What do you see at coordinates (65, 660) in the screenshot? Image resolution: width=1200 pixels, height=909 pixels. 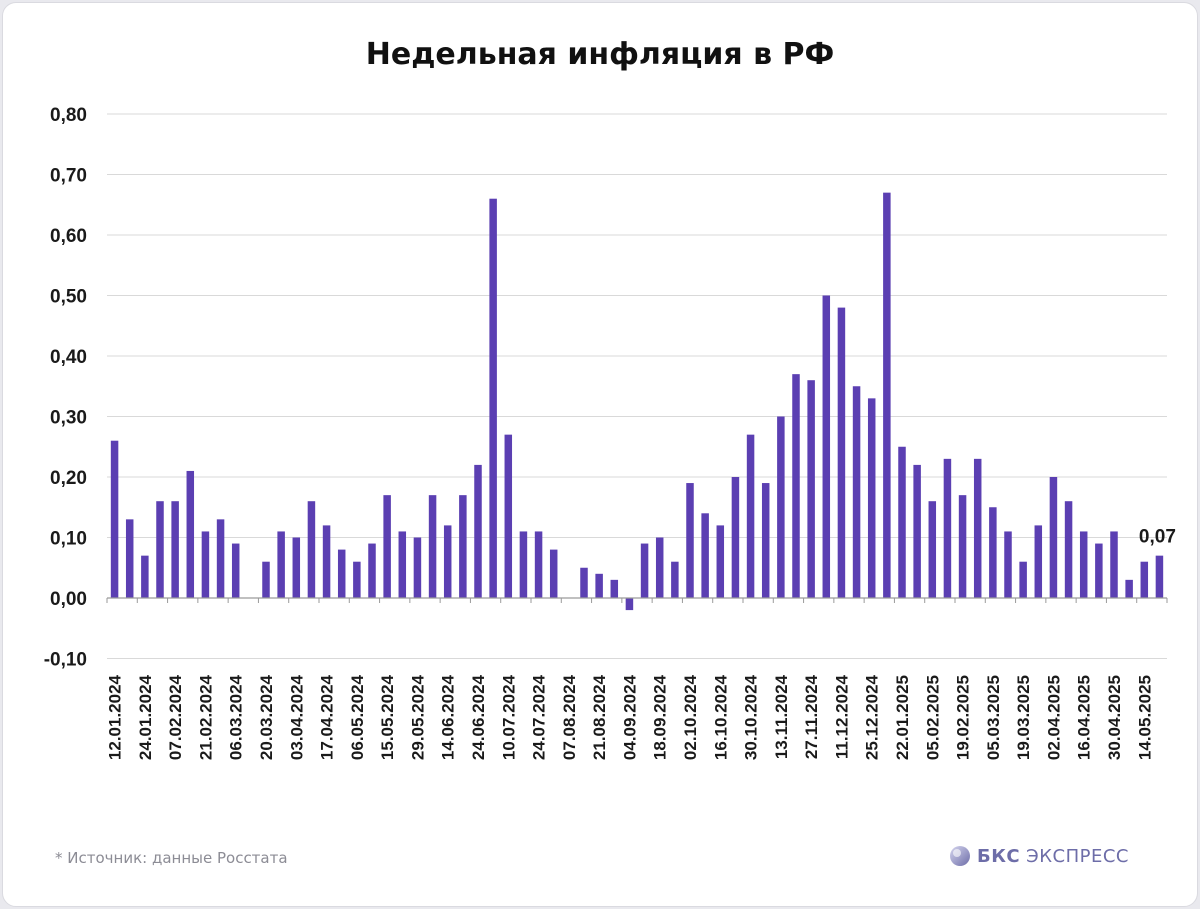 I see `y-tick-label: -0,10` at bounding box center [65, 660].